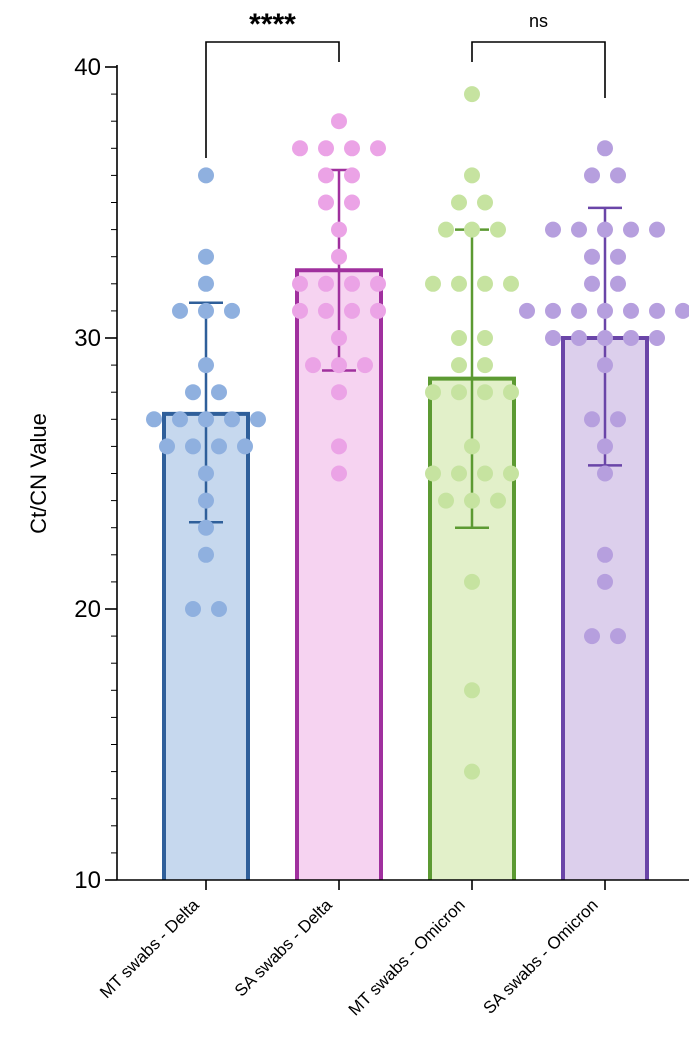 The image size is (689, 1041). Describe the element at coordinates (87, 880) in the screenshot. I see `y-tick-label: 10` at that location.